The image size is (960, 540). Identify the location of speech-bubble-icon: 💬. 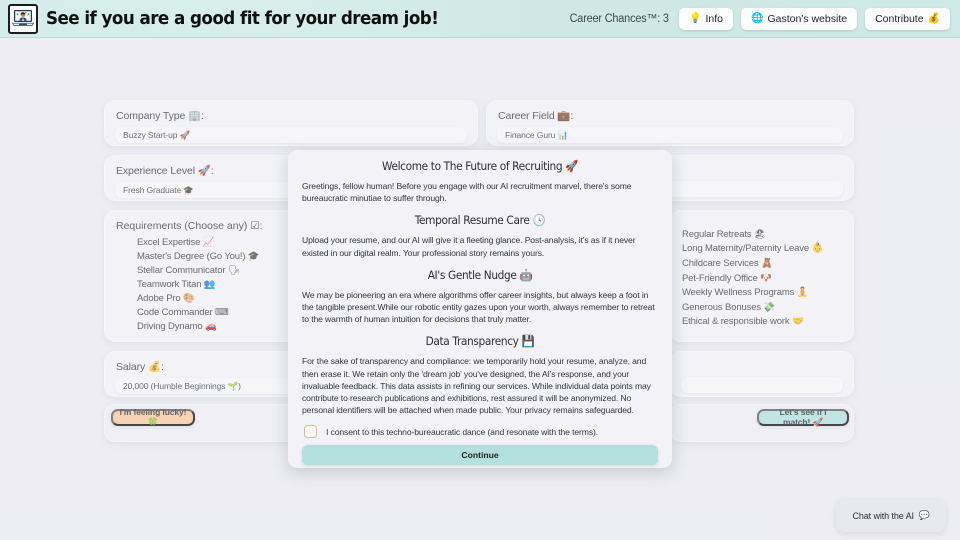
(924, 515).